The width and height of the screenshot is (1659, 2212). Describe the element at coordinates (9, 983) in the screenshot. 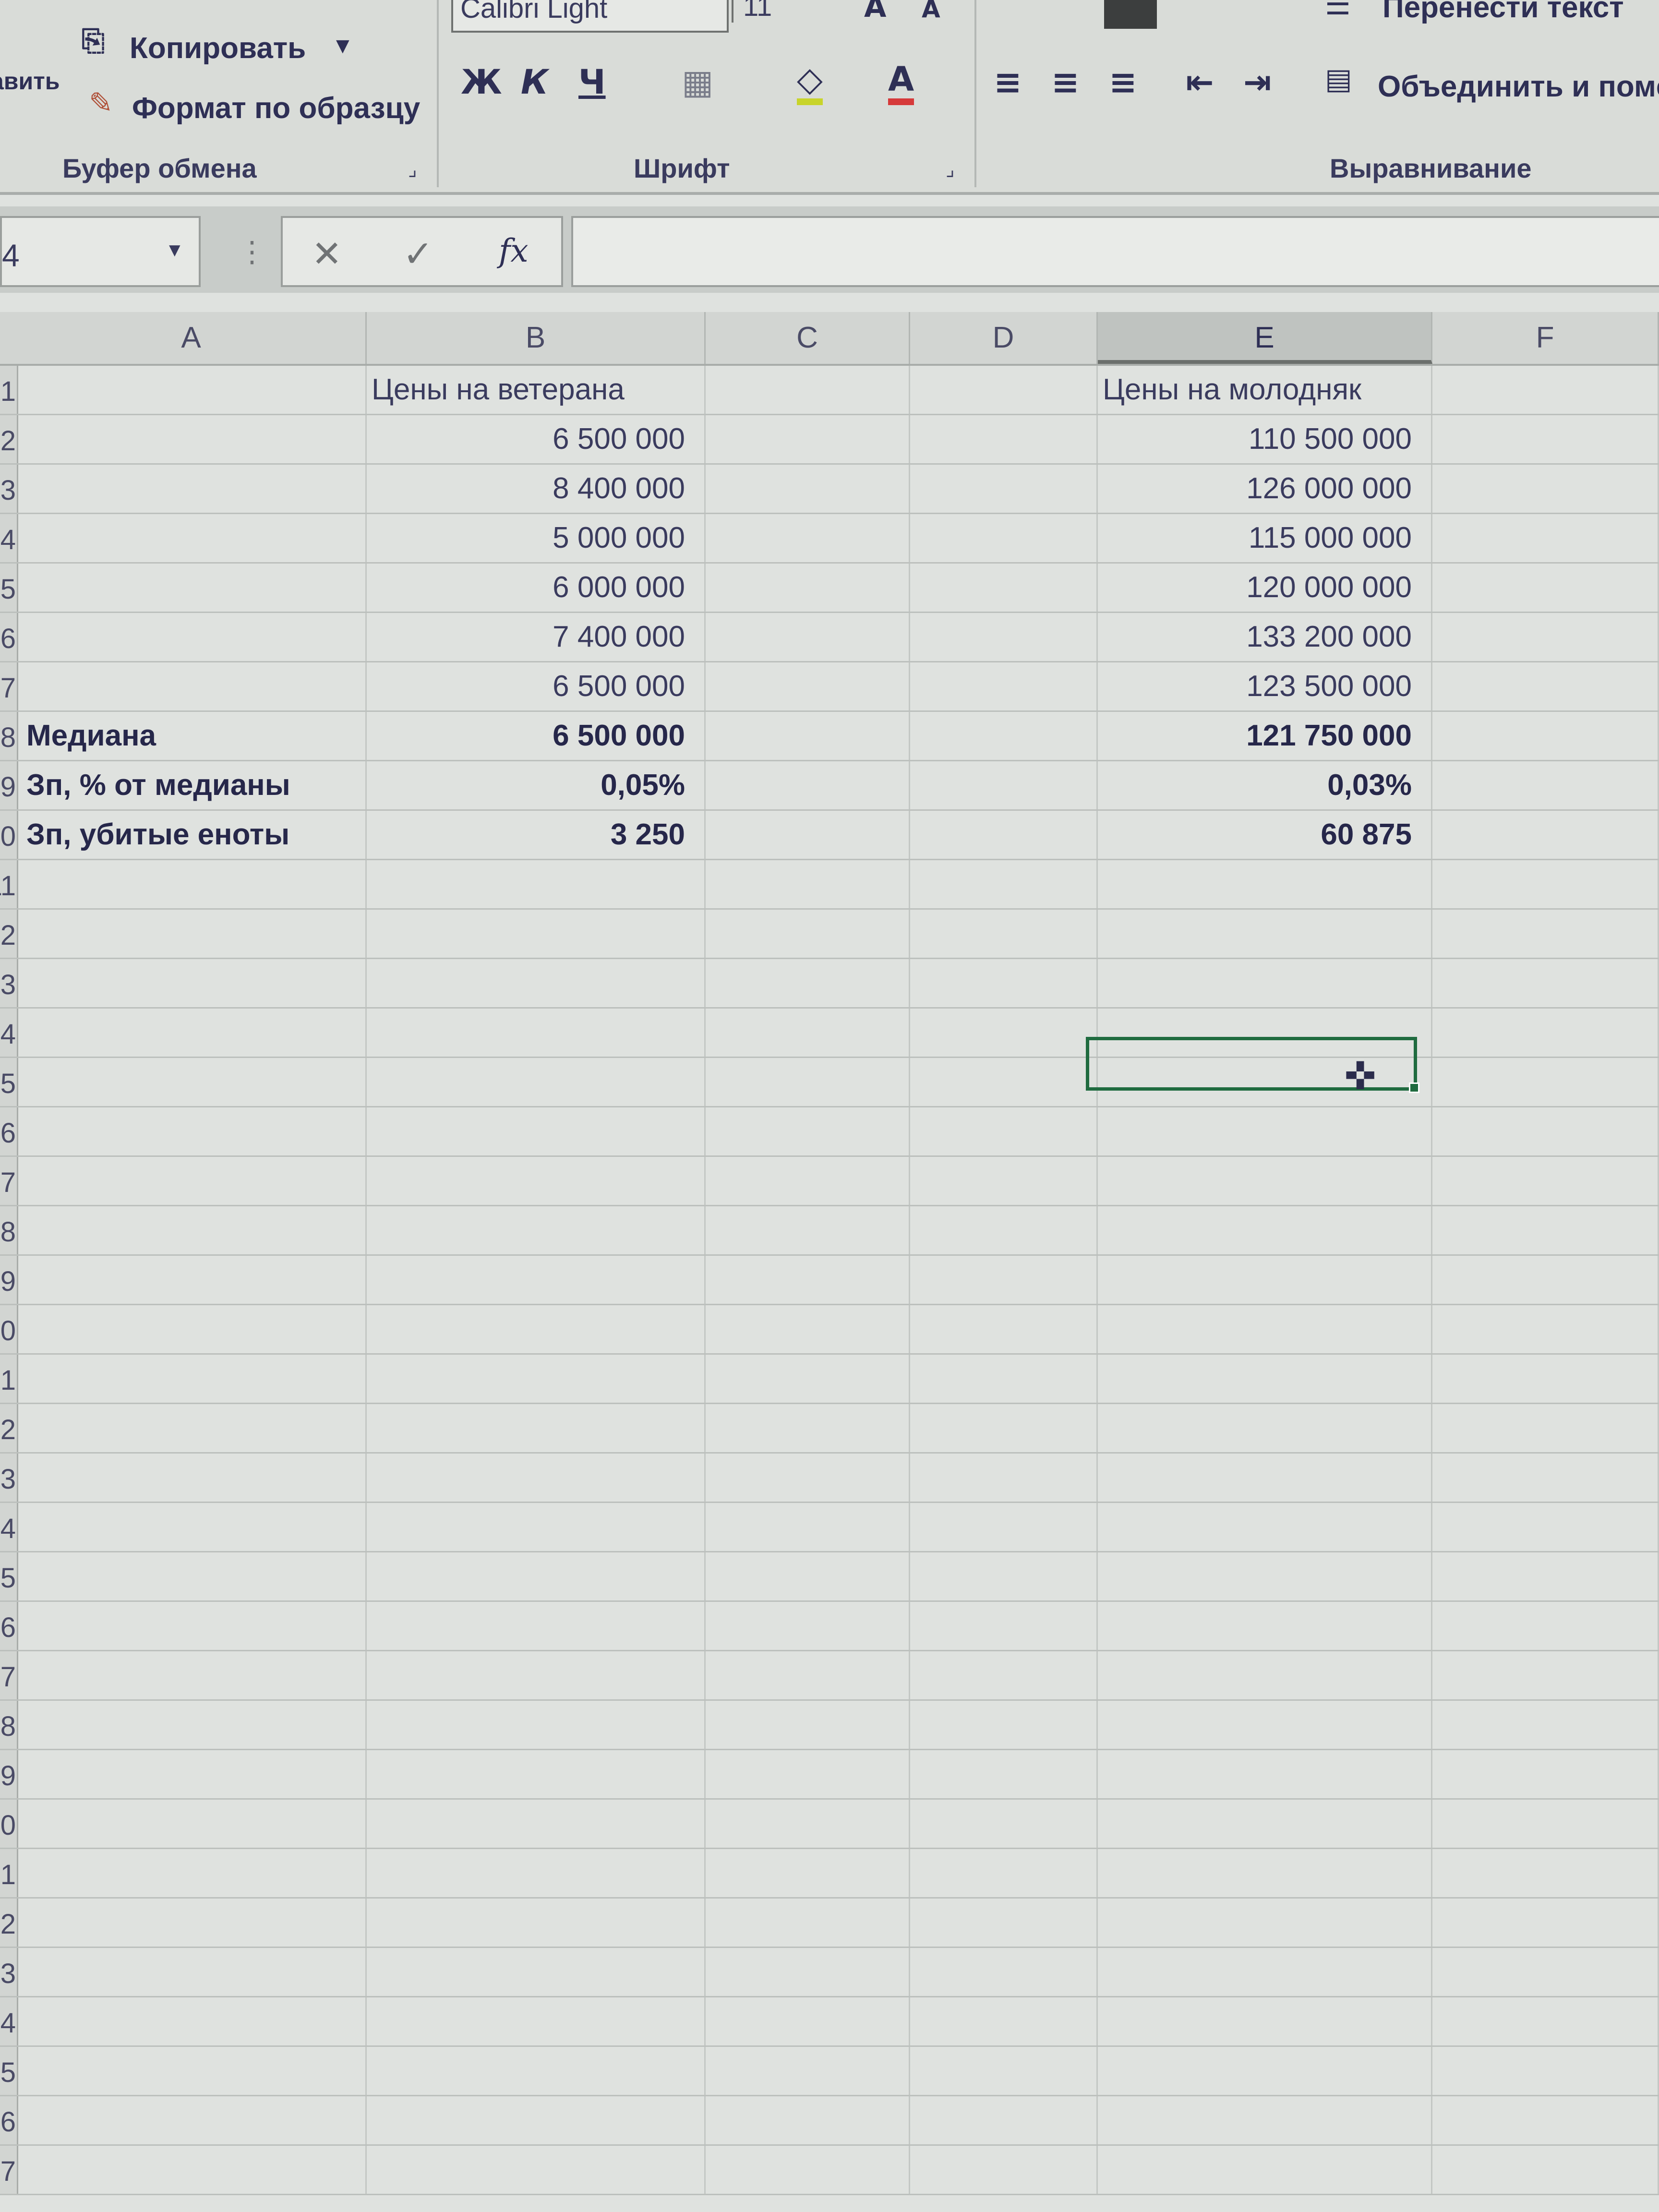

I see `row-header: 13` at that location.